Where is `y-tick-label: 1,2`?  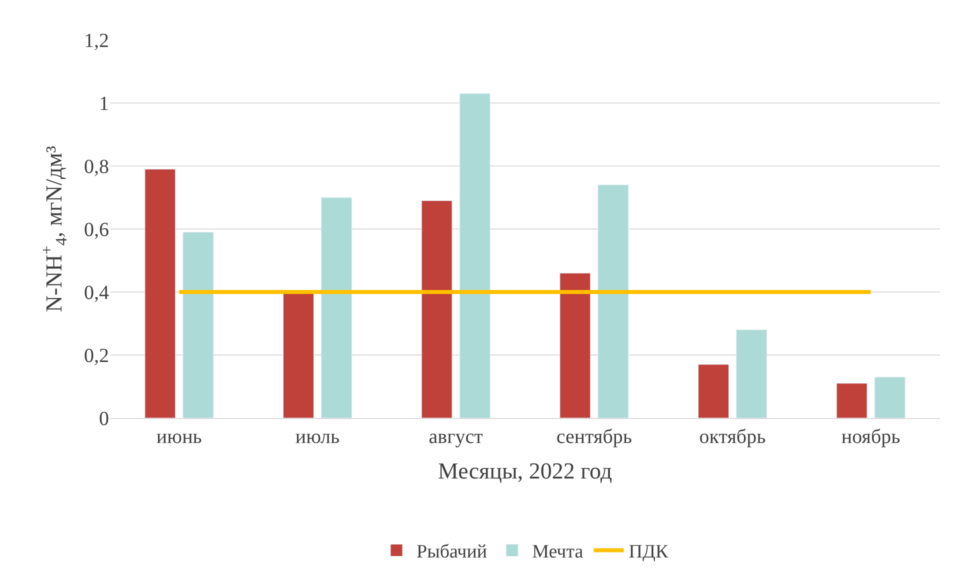 y-tick-label: 1,2 is located at coordinates (96, 41).